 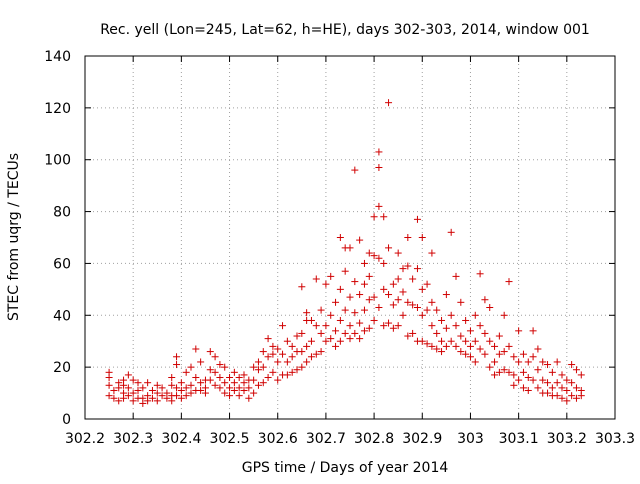 I want to click on y-tick-label: 140, so click(x=57, y=57).